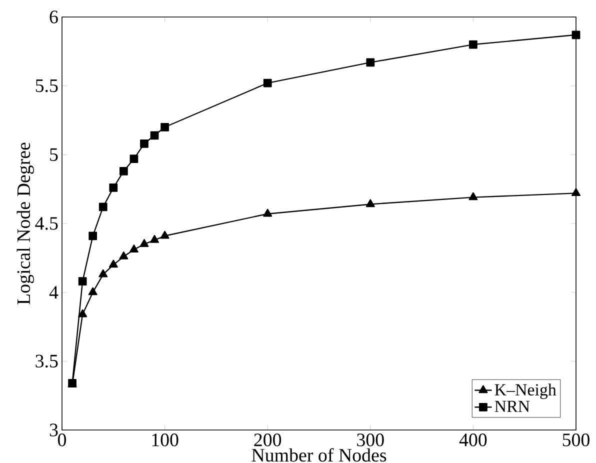 Image resolution: width=596 pixels, height=463 pixels. Describe the element at coordinates (576, 440) in the screenshot. I see `x-tick-label: 500` at that location.